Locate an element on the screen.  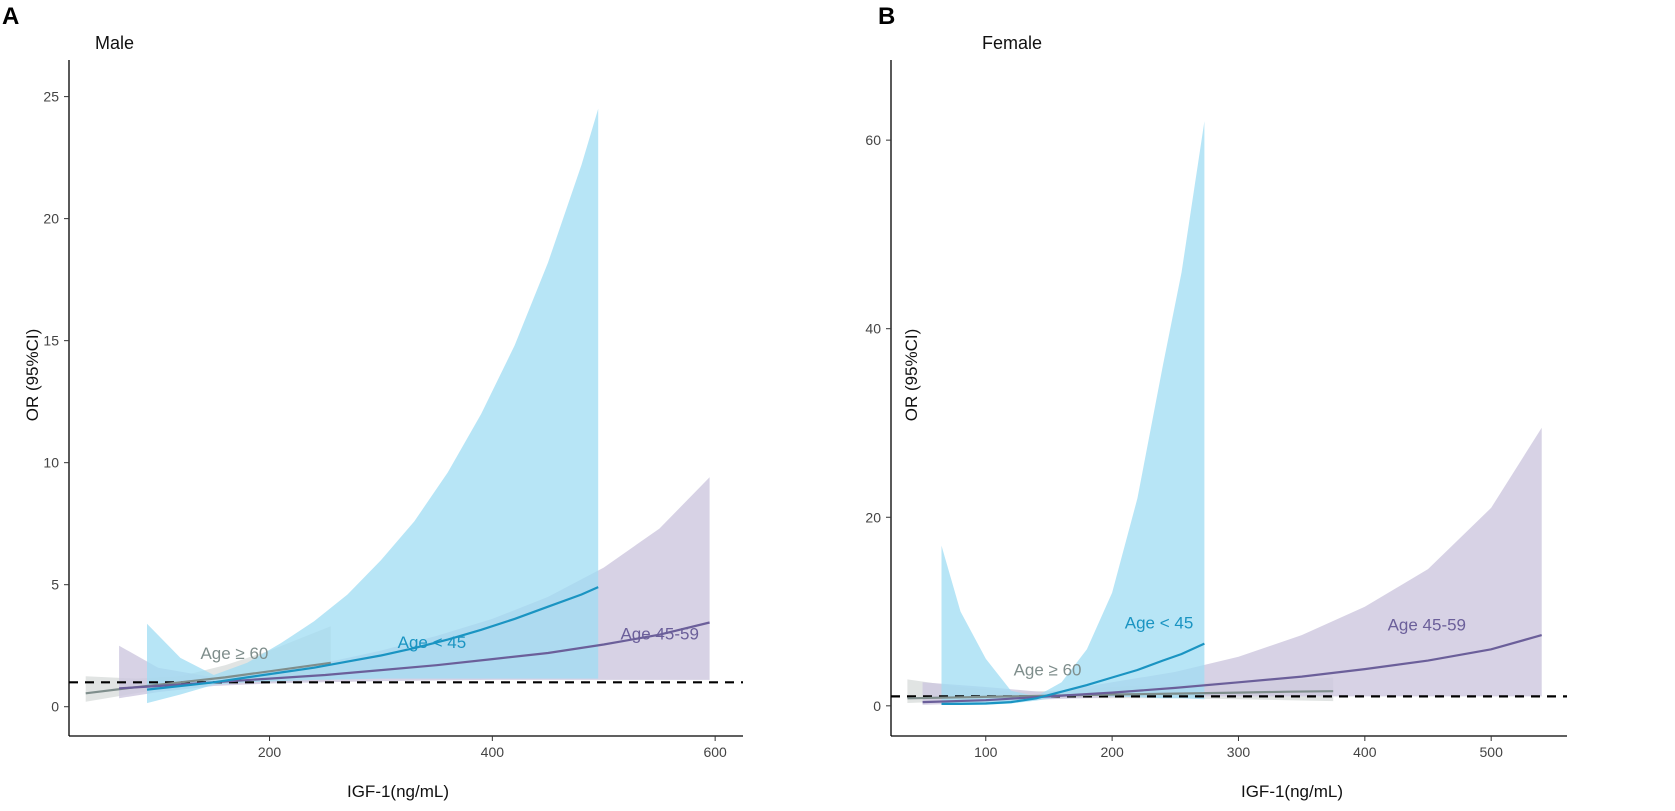
x-tick-label-male: 400 is located at coordinates (493, 752).